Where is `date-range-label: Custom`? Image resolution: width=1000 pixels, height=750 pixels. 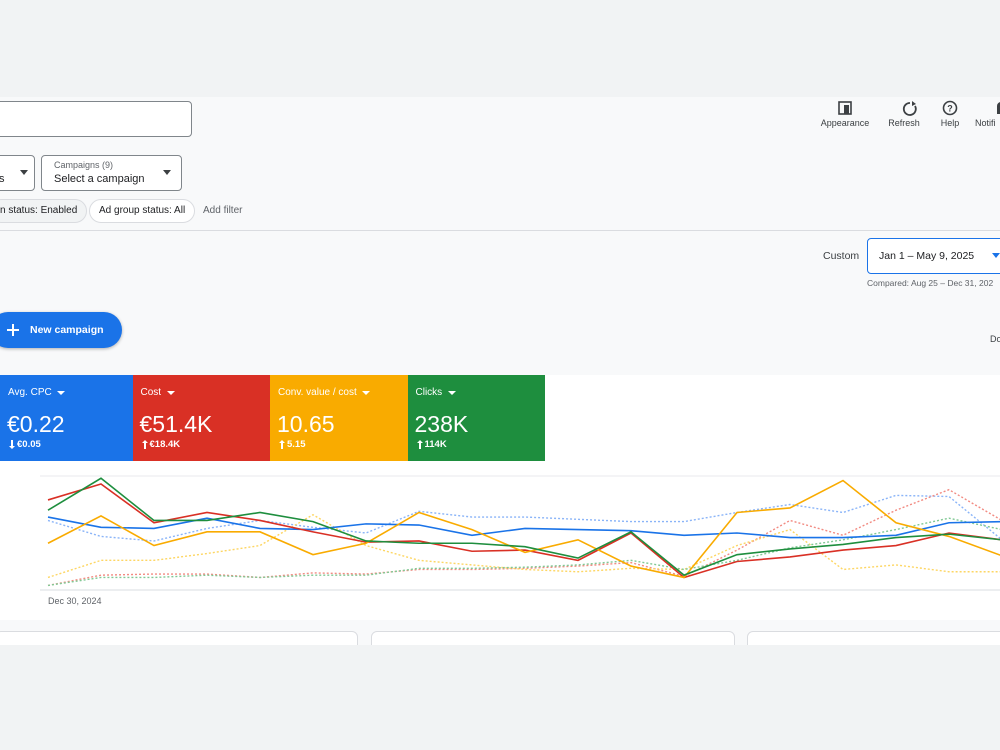
date-range-label: Custom is located at coordinates (841, 256).